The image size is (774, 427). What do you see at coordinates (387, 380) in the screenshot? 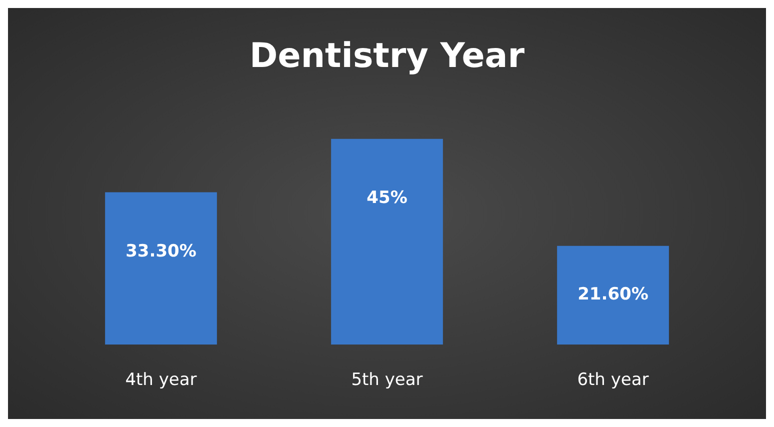
I see `x-tick-label: 5th year` at bounding box center [387, 380].